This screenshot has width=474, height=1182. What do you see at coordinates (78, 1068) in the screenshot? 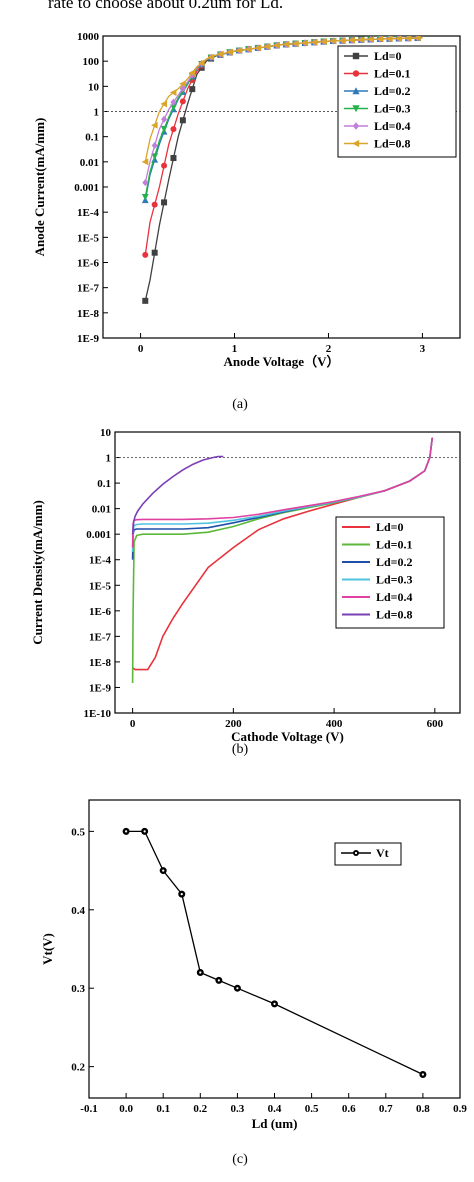
I see `y-tick-label: 0.2` at bounding box center [78, 1068].